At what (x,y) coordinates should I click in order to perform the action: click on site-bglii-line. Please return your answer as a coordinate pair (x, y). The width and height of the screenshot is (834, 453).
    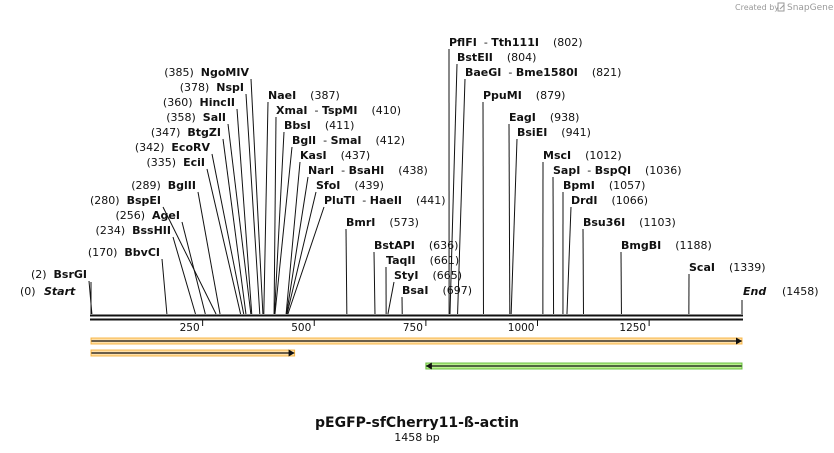
    Looking at the image, I should click on (209, 253).